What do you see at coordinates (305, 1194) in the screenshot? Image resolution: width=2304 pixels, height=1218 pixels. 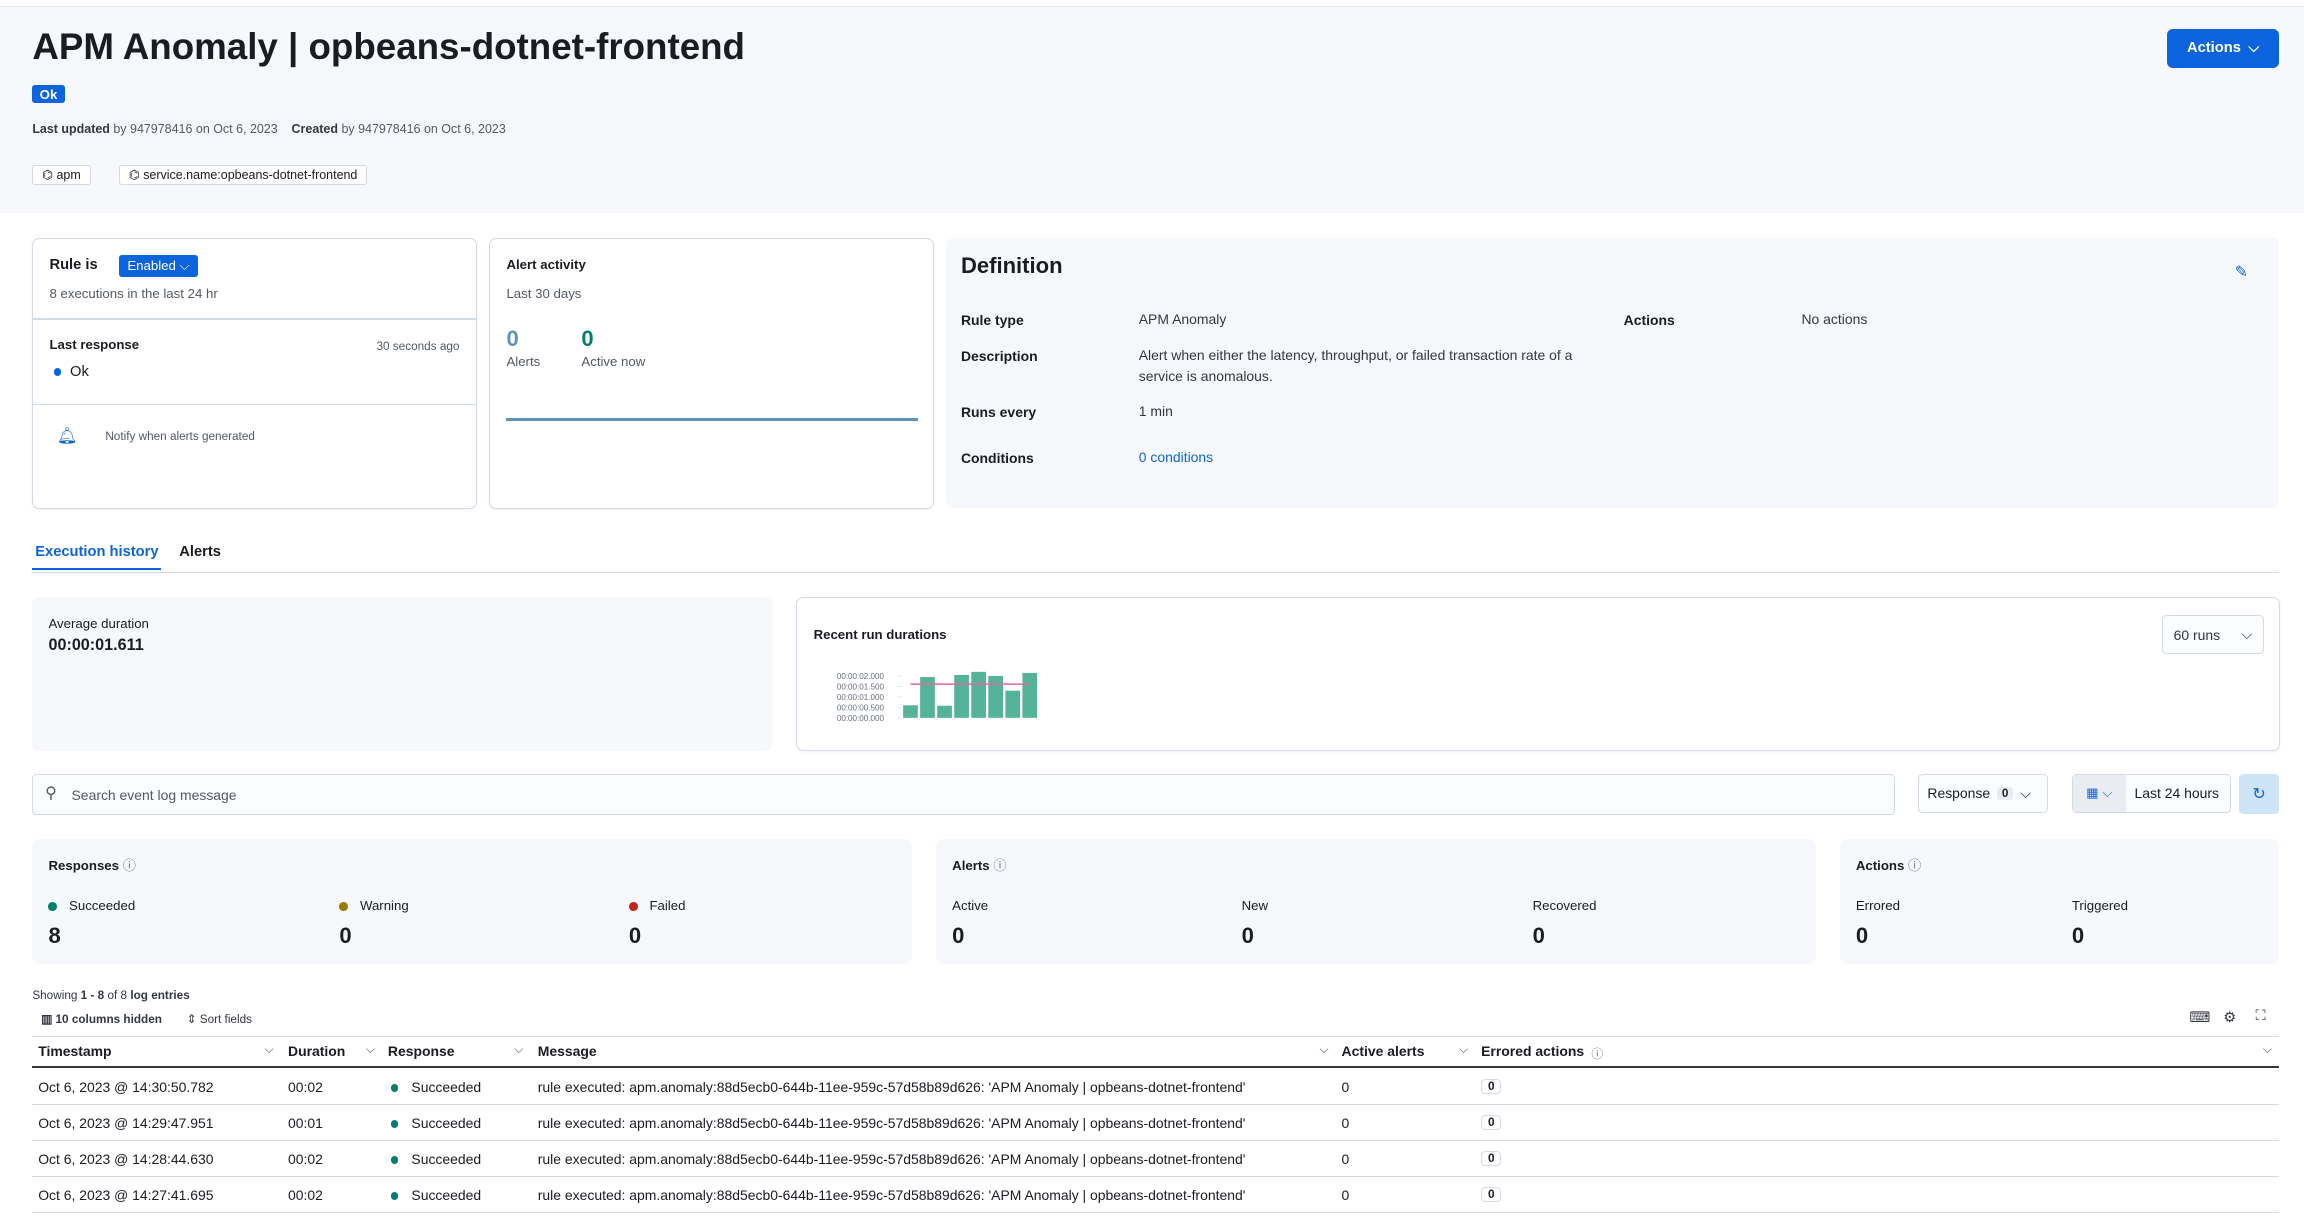 I see `cell-duration: 00:02` at bounding box center [305, 1194].